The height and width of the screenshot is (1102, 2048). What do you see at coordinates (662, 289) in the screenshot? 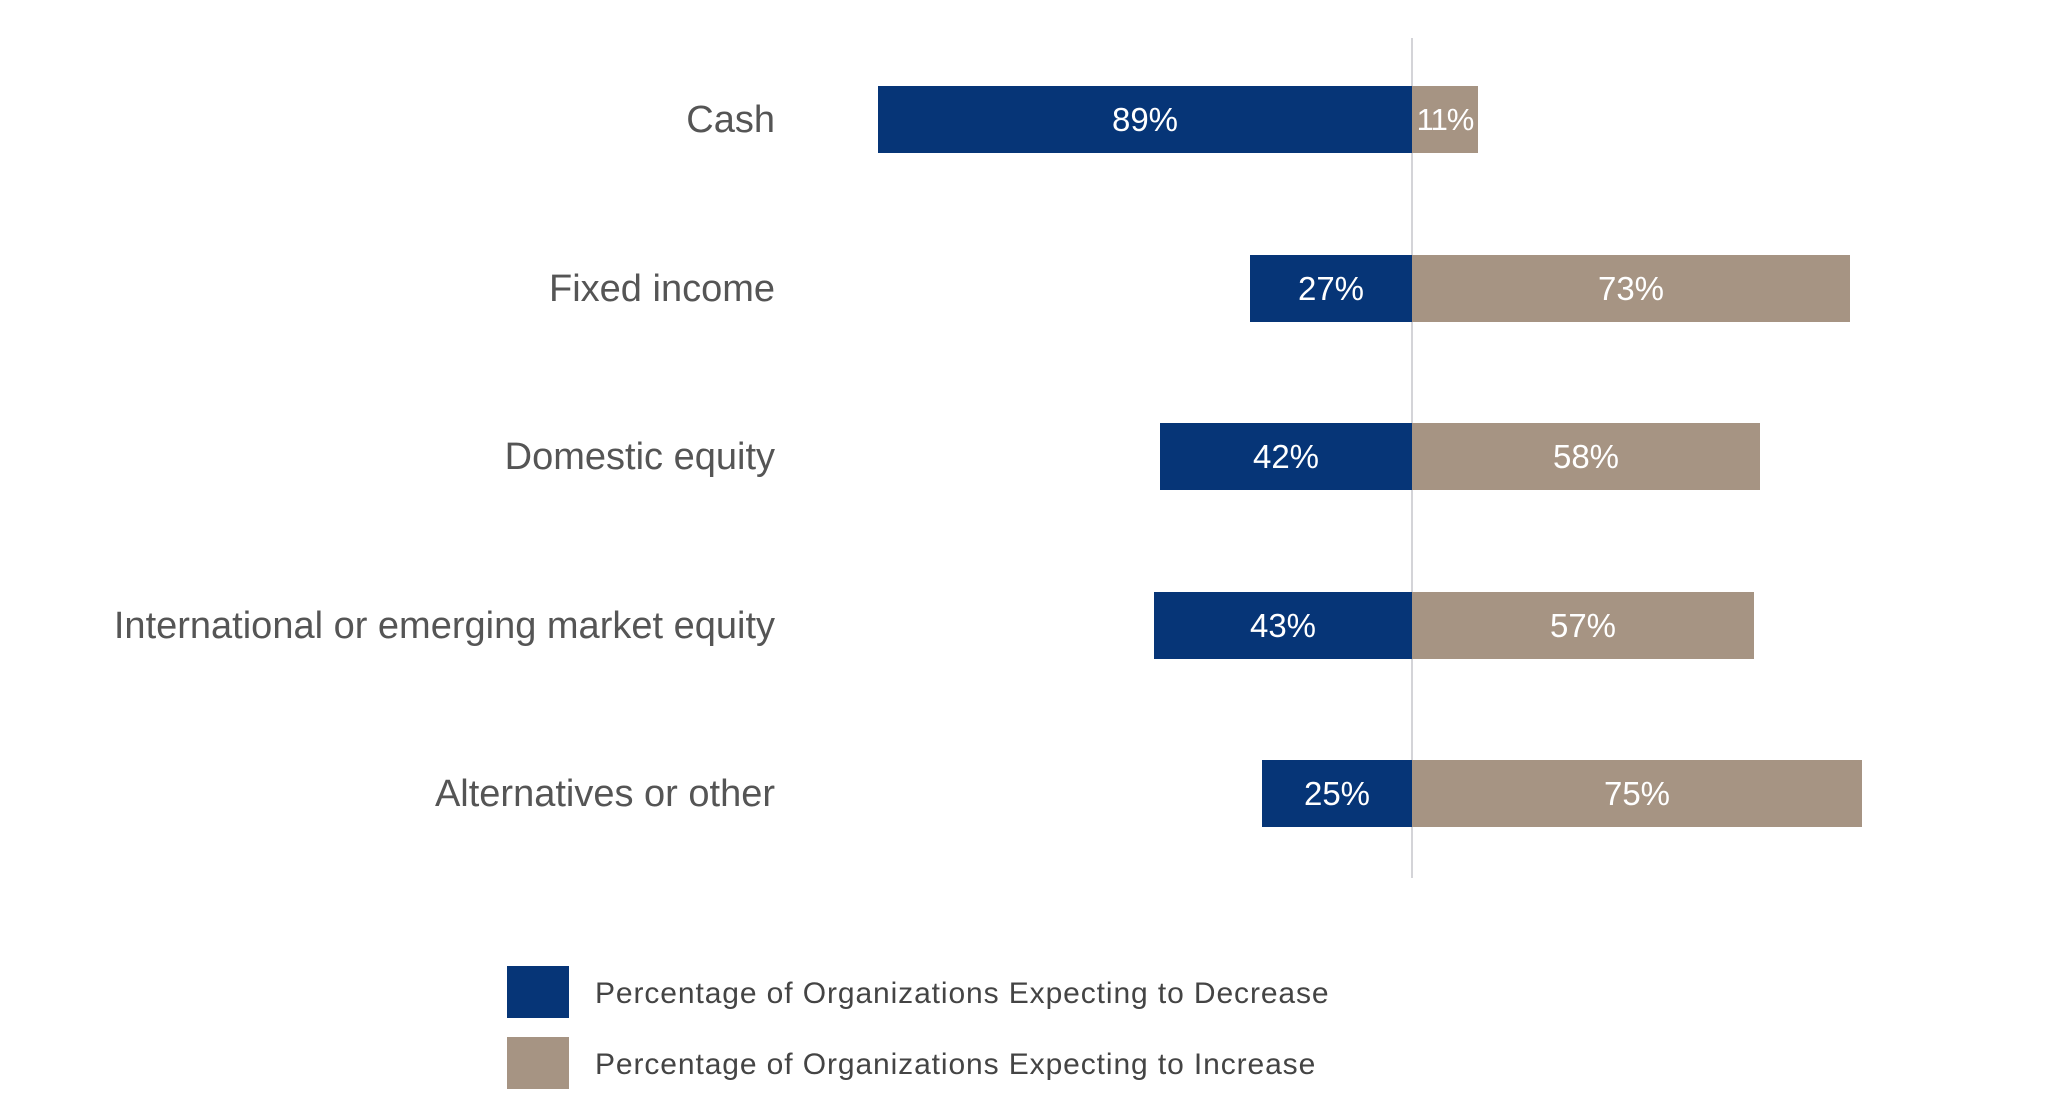
I see `category-label: Fixed income` at bounding box center [662, 289].